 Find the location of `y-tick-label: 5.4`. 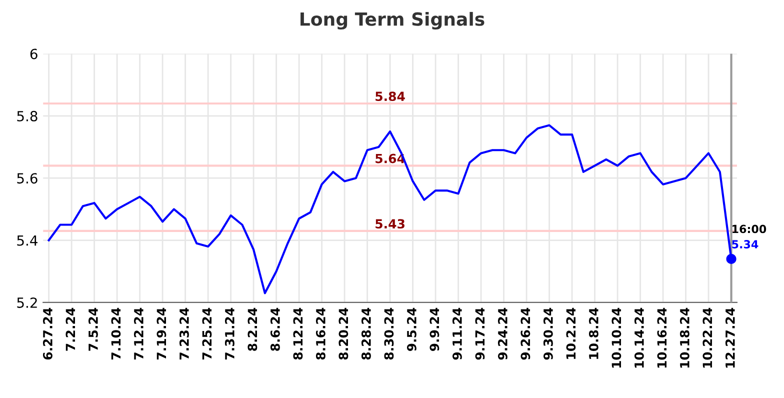

y-tick-label: 5.4 is located at coordinates (27, 240).